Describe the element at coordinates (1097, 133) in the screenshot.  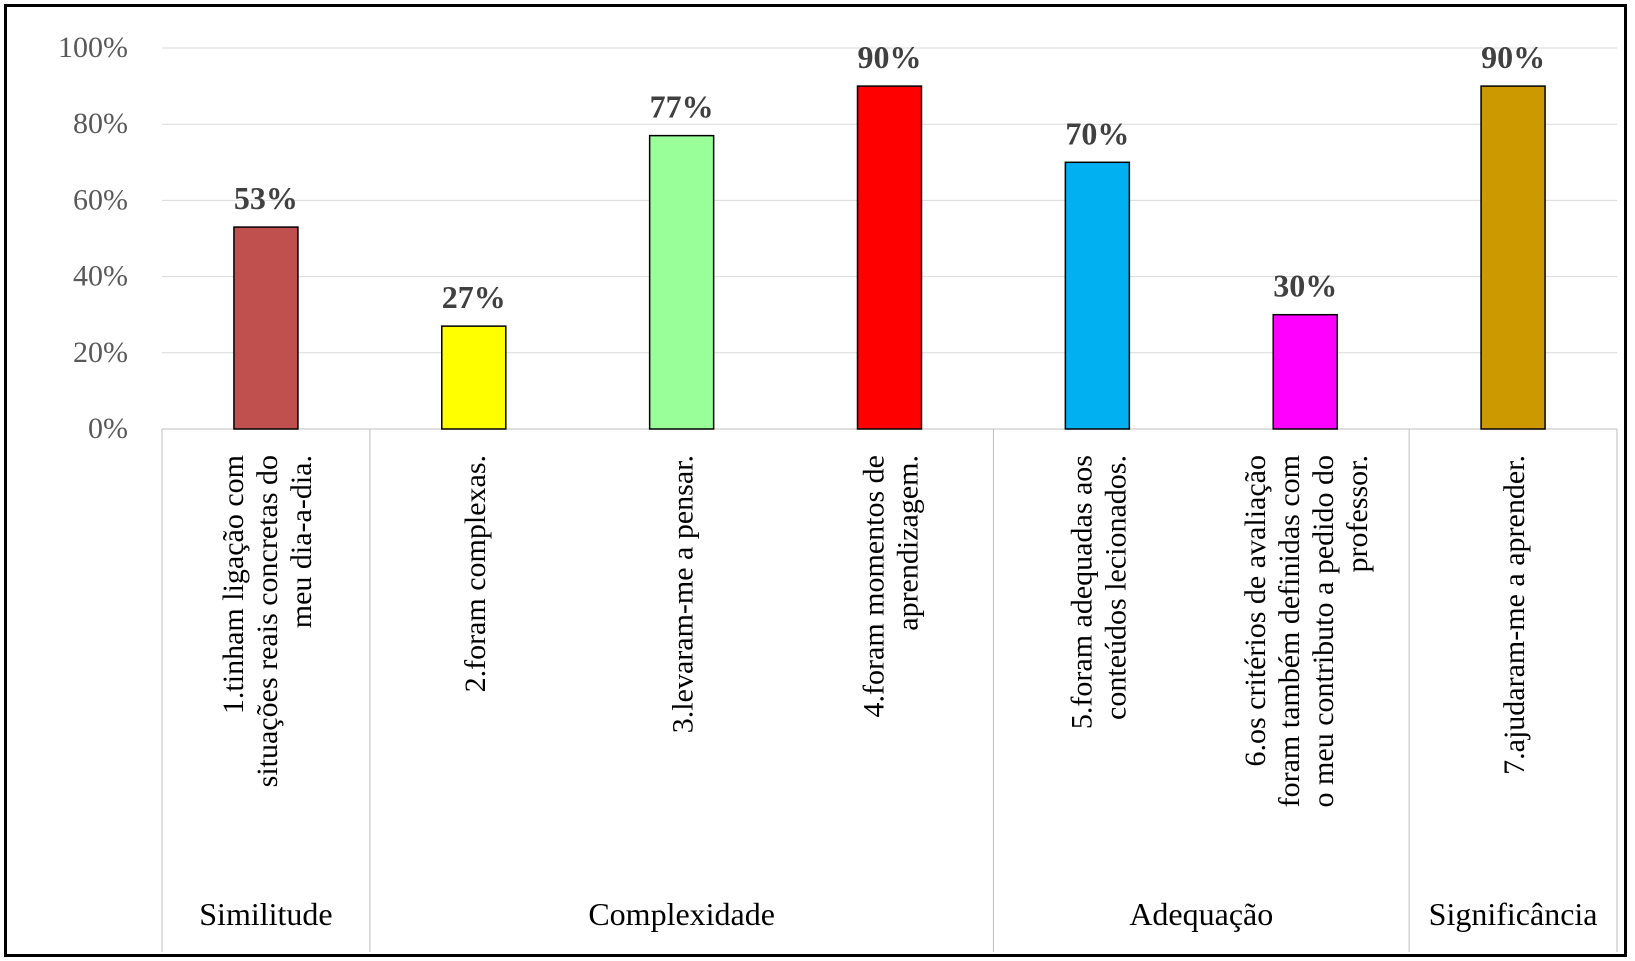
I see `data-label: 70%` at that location.